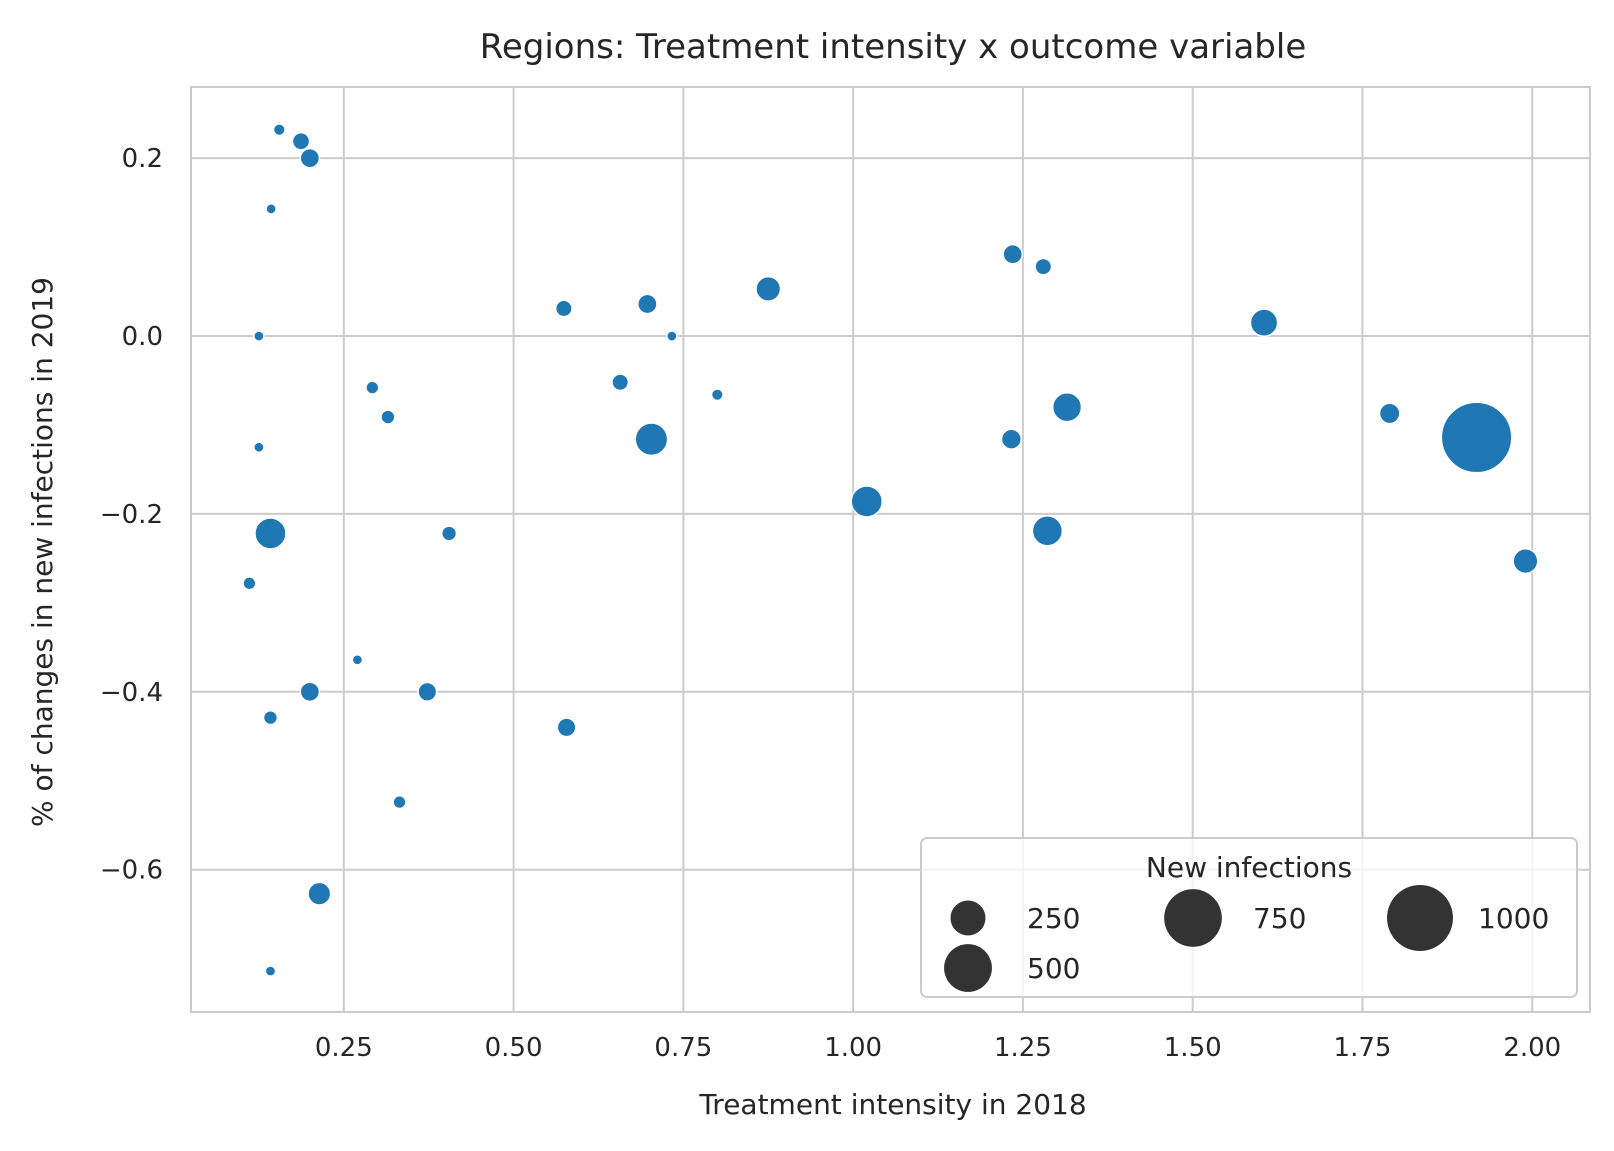  I want to click on x-tick-label: 2.00, so click(1532, 1048).